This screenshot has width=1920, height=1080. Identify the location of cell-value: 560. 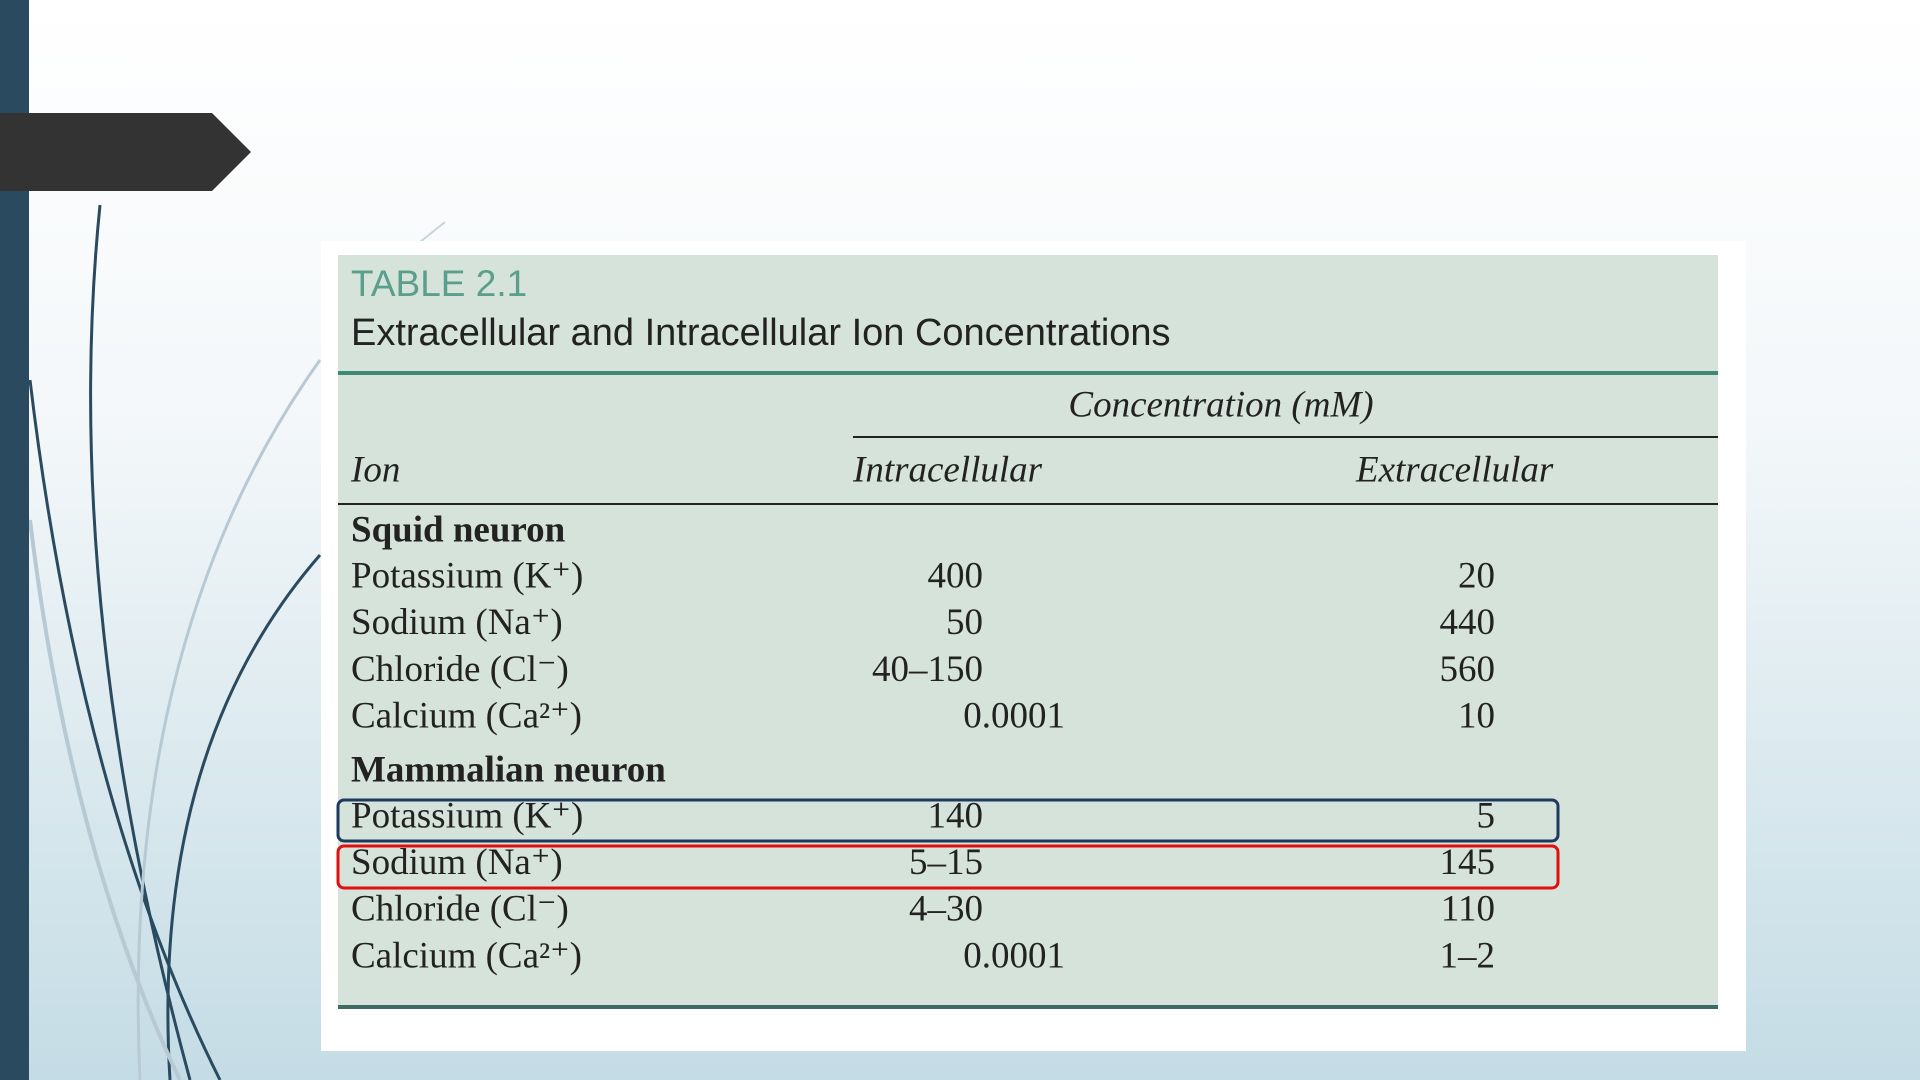
(1468, 669).